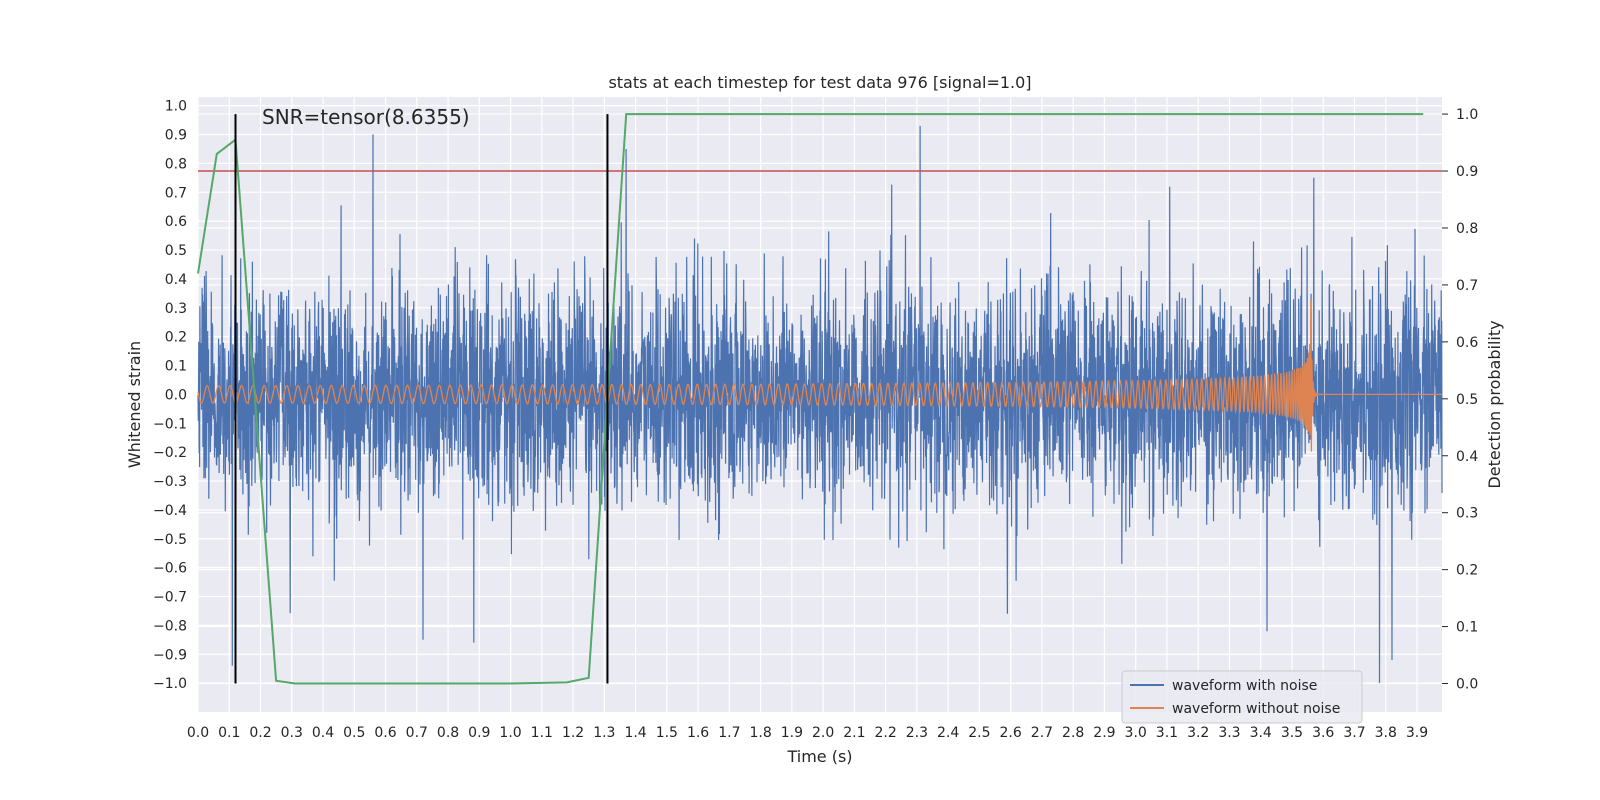 The width and height of the screenshot is (1600, 800). I want to click on y2-tick-label: 0.3, so click(1467, 514).